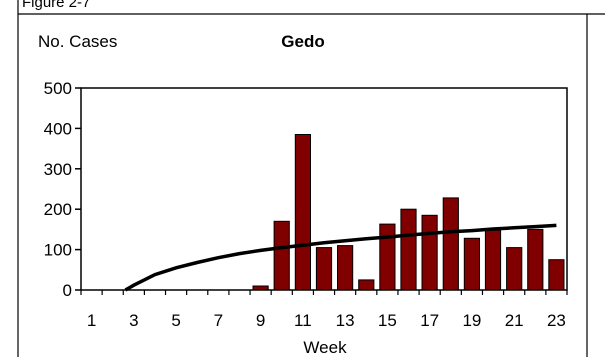 The image size is (605, 362). Describe the element at coordinates (175, 320) in the screenshot. I see `x-tick-label: 5` at that location.